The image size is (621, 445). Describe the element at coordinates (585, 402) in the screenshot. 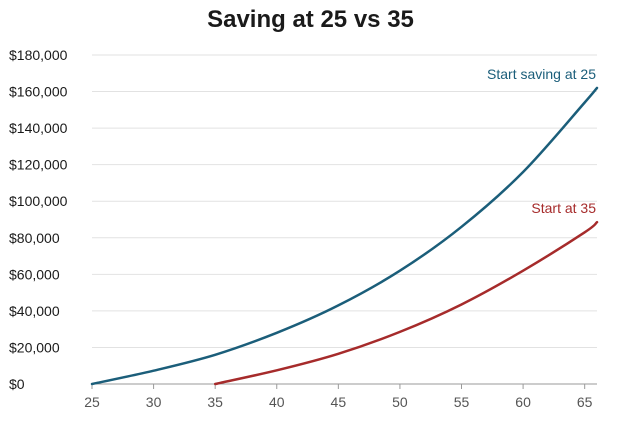

I see `x-tick-label: 65` at that location.